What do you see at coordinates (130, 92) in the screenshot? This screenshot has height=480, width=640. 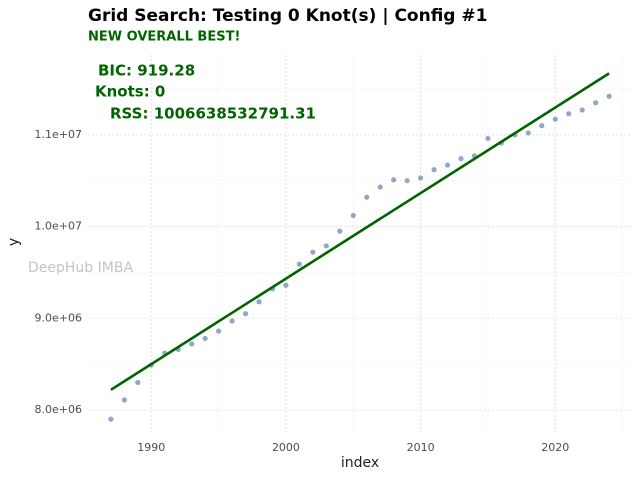 I see `annotation: Knots: 0` at bounding box center [130, 92].